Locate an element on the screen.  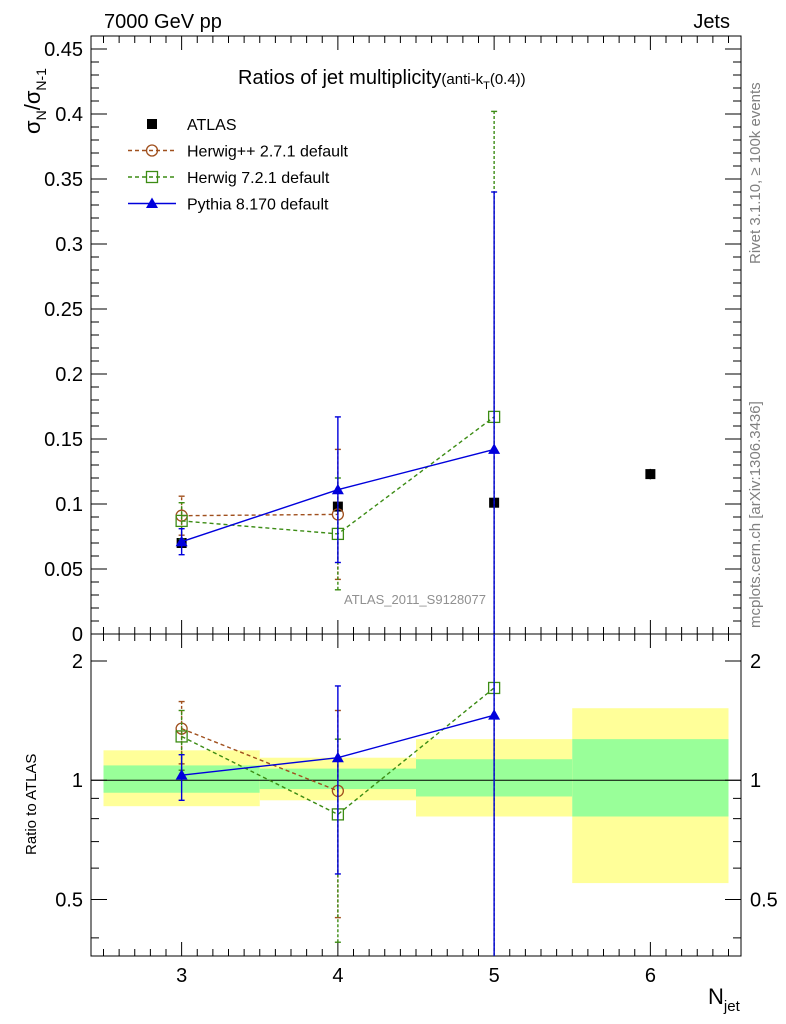
y-tick-label: 0.05 is located at coordinates (63, 570).